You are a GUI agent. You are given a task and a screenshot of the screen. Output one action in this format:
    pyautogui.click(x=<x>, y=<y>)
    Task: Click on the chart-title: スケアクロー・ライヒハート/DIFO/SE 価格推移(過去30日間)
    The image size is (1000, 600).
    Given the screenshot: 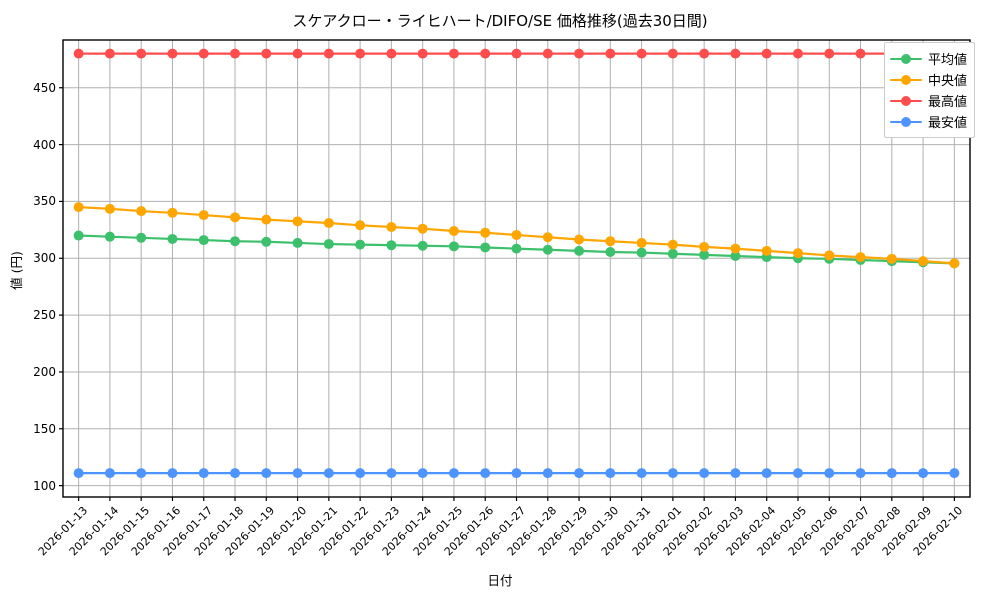 What is the action you would take?
    pyautogui.click(x=500, y=21)
    